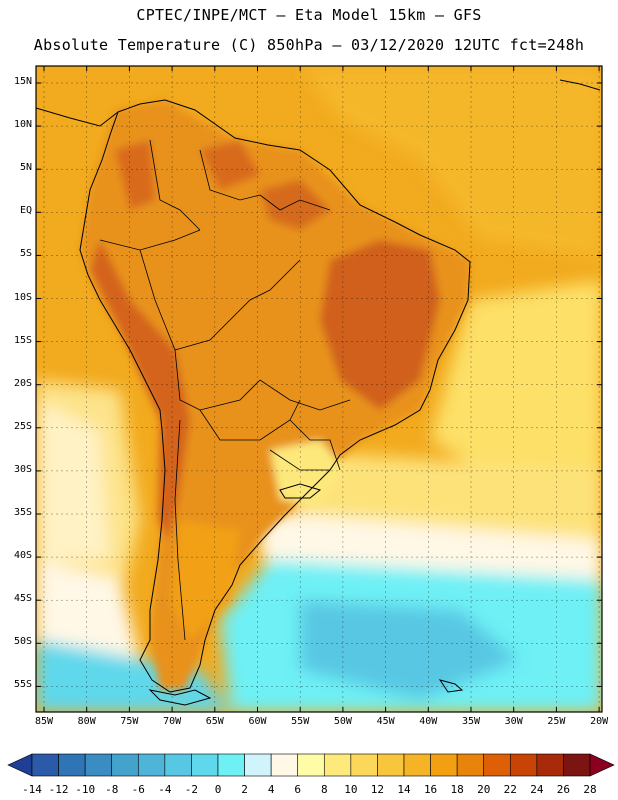 The height and width of the screenshot is (800, 618). Describe the element at coordinates (86, 721) in the screenshot. I see `lon-label: 80W` at that location.